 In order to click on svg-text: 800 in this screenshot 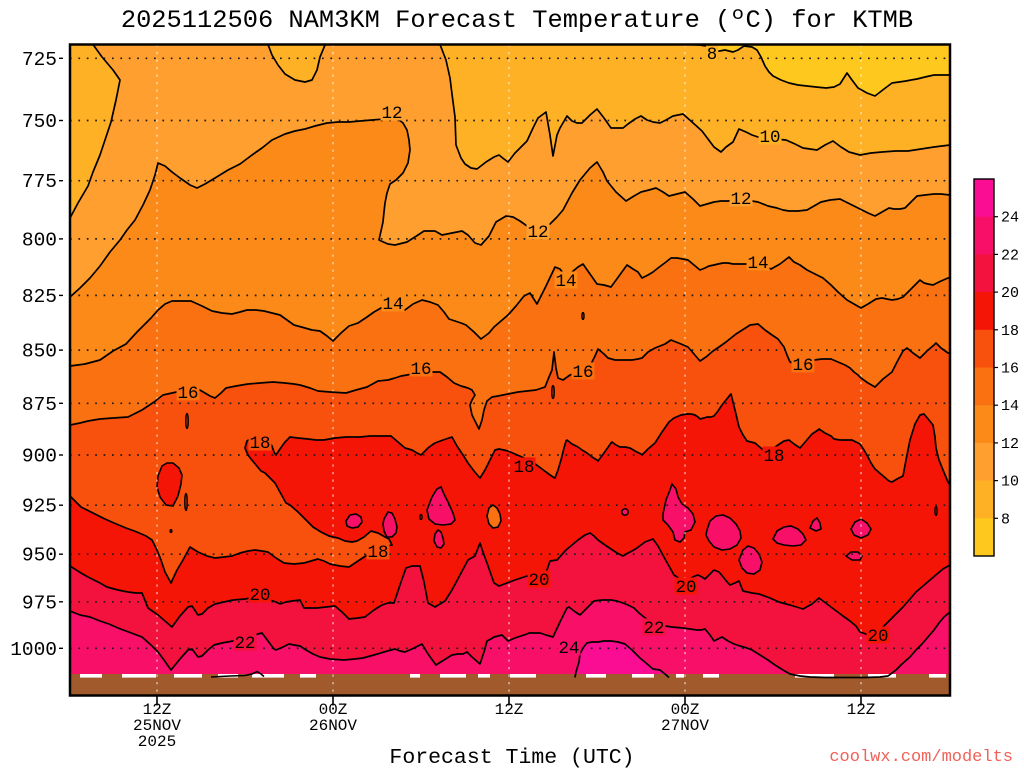, I will do `click(39, 240)`.